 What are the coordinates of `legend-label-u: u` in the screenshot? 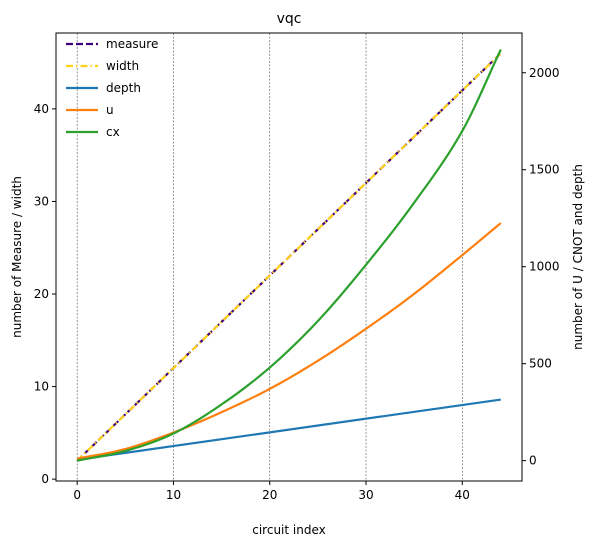 It's located at (110, 110).